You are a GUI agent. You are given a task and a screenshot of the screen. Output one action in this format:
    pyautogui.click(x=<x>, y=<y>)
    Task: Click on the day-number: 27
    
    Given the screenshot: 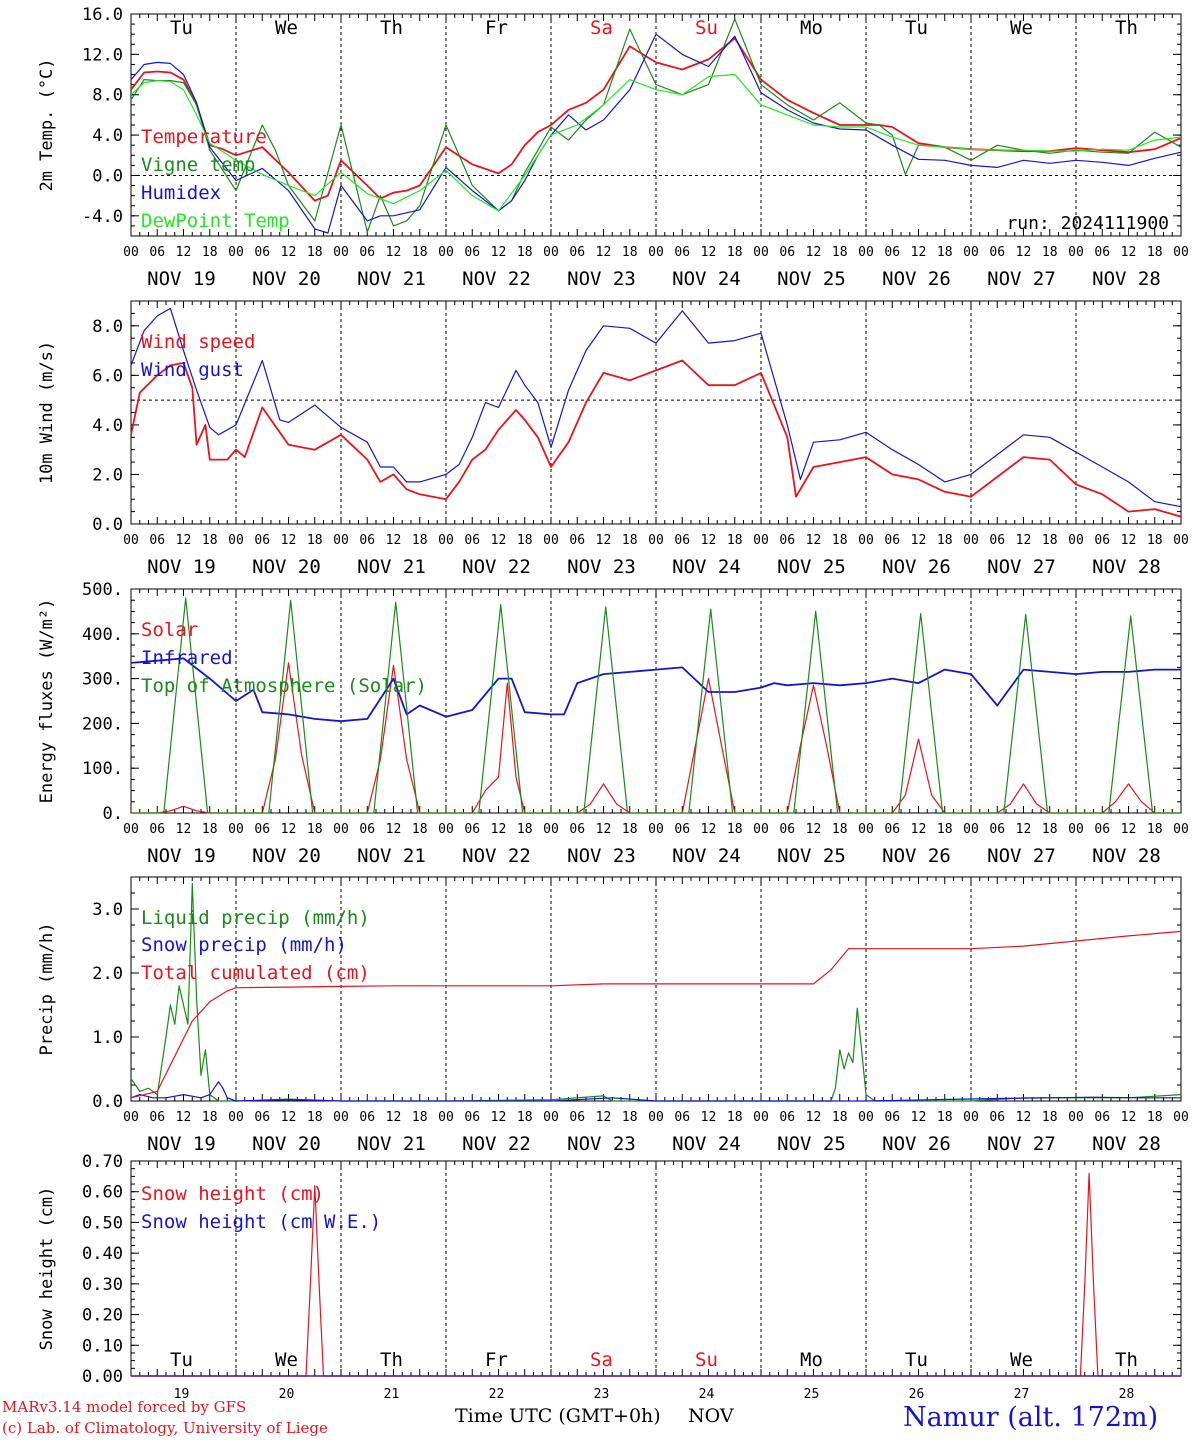 What is the action you would take?
    pyautogui.click(x=1022, y=1394)
    